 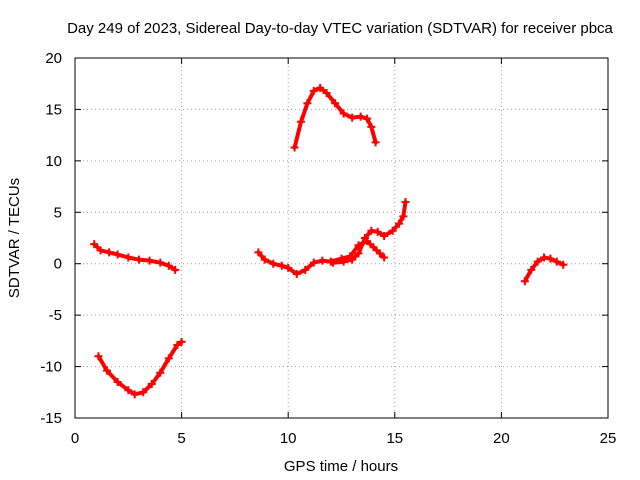 I want to click on x-tick-label: 5, so click(x=181, y=438).